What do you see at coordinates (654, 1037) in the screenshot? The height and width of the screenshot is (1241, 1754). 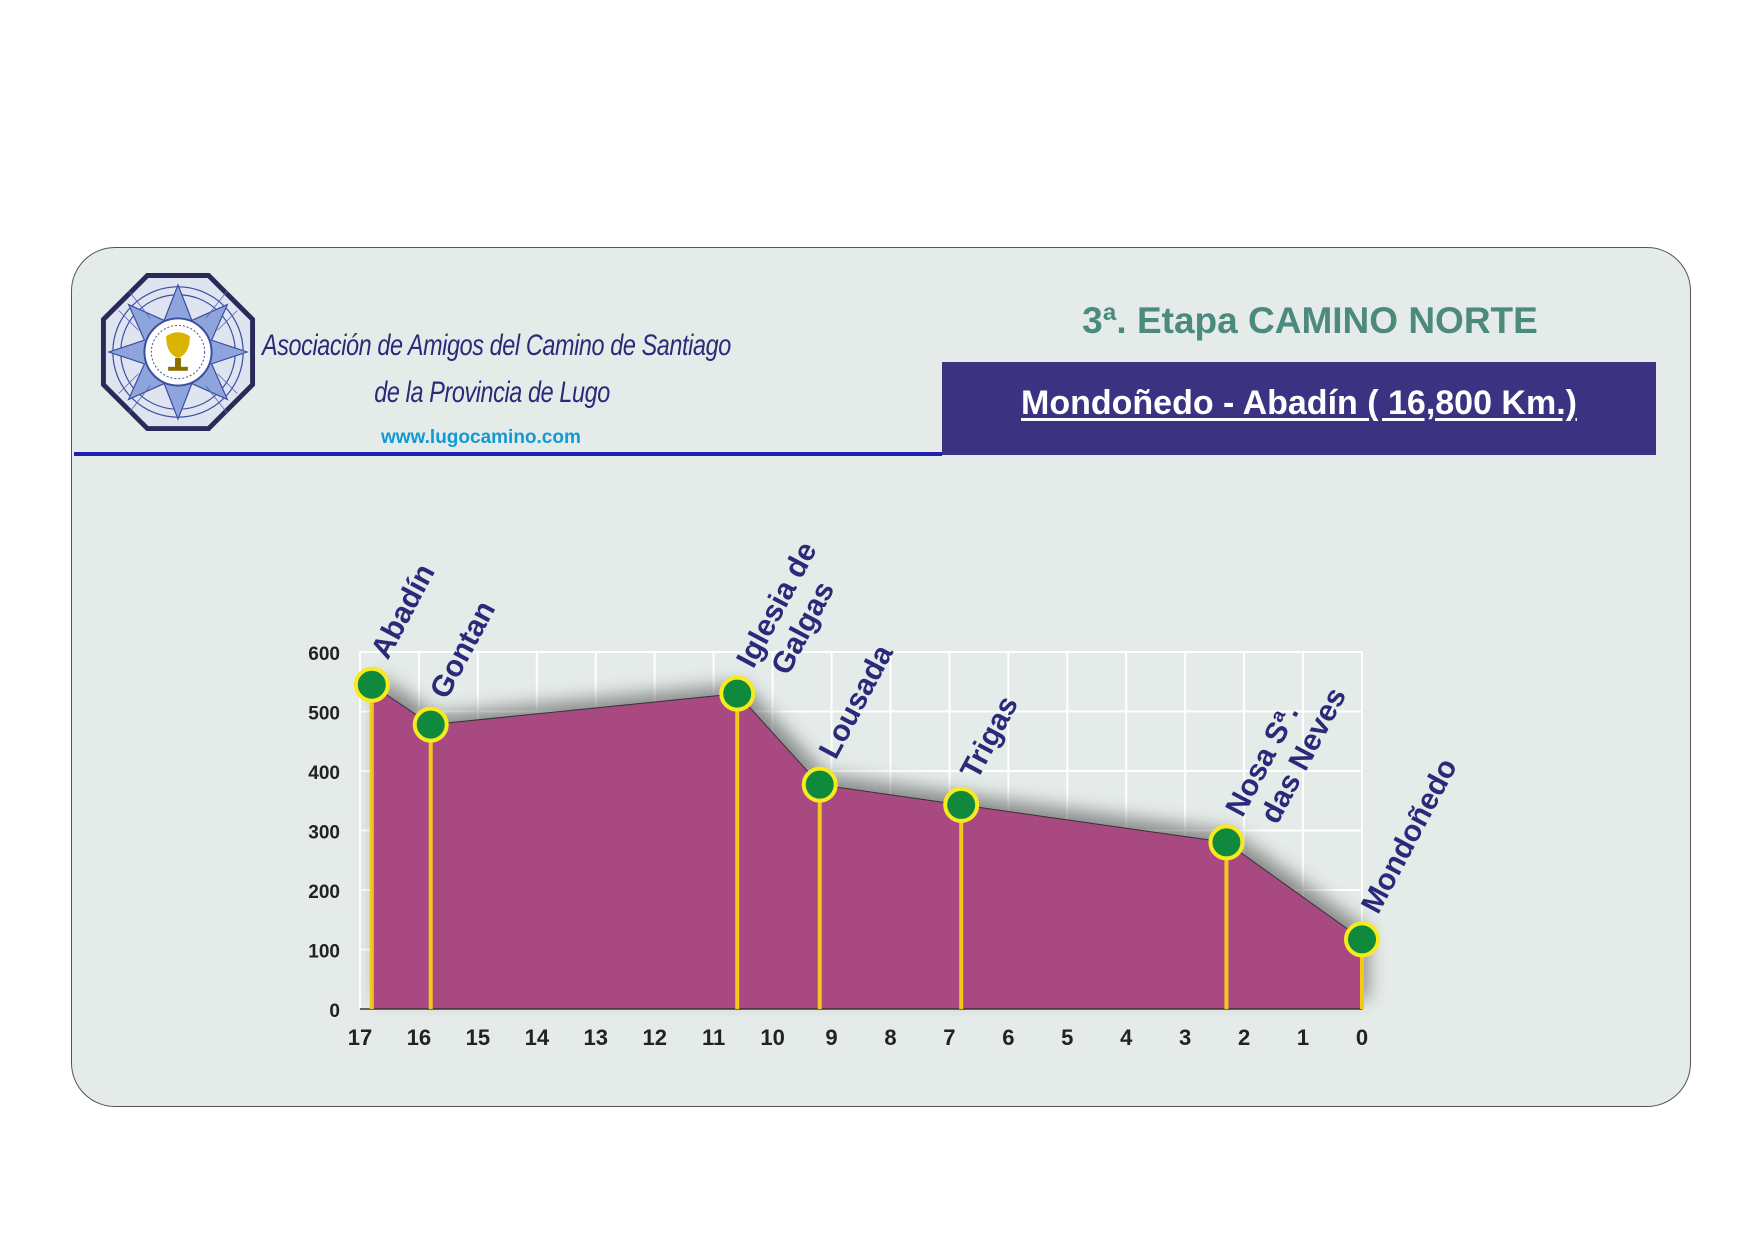 I see `x-tick-label: 12` at bounding box center [654, 1037].